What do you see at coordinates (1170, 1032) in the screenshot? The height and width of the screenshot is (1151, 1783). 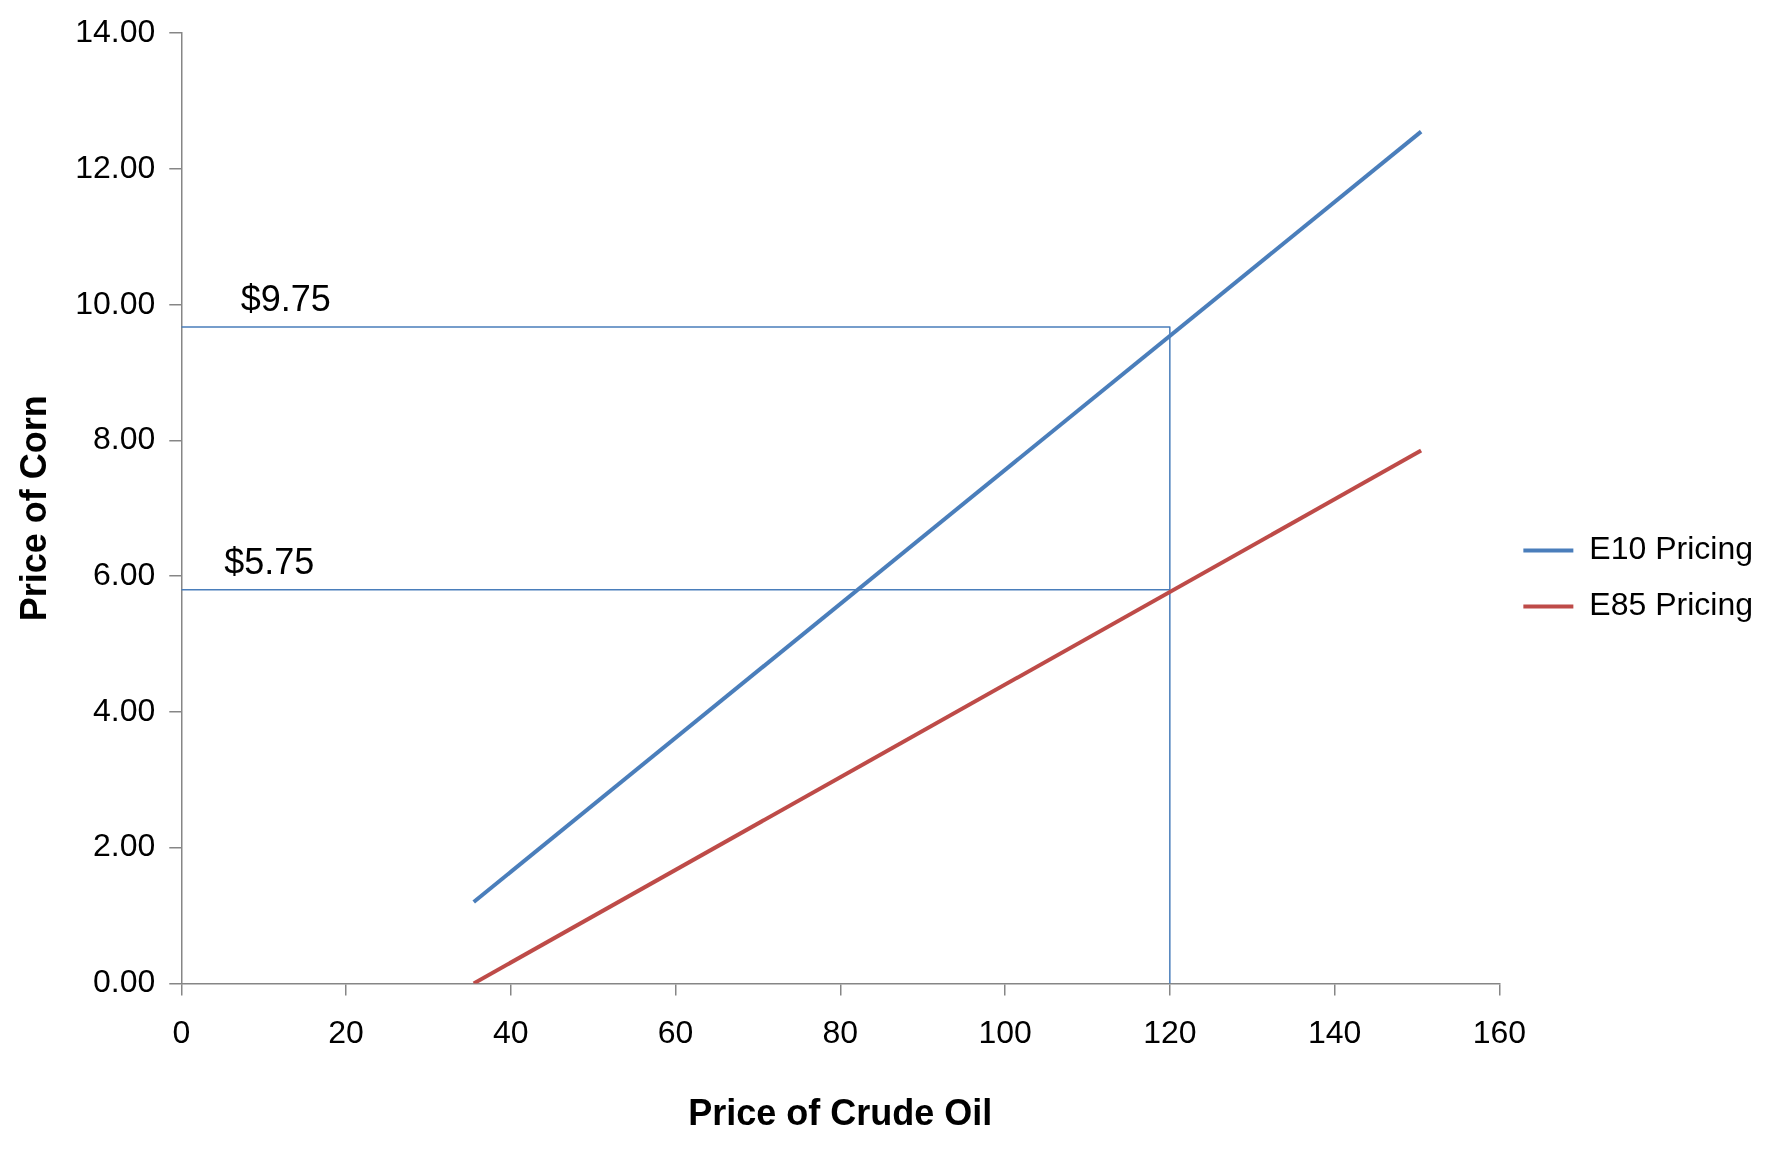 I see `x-tick-label: 120` at bounding box center [1170, 1032].